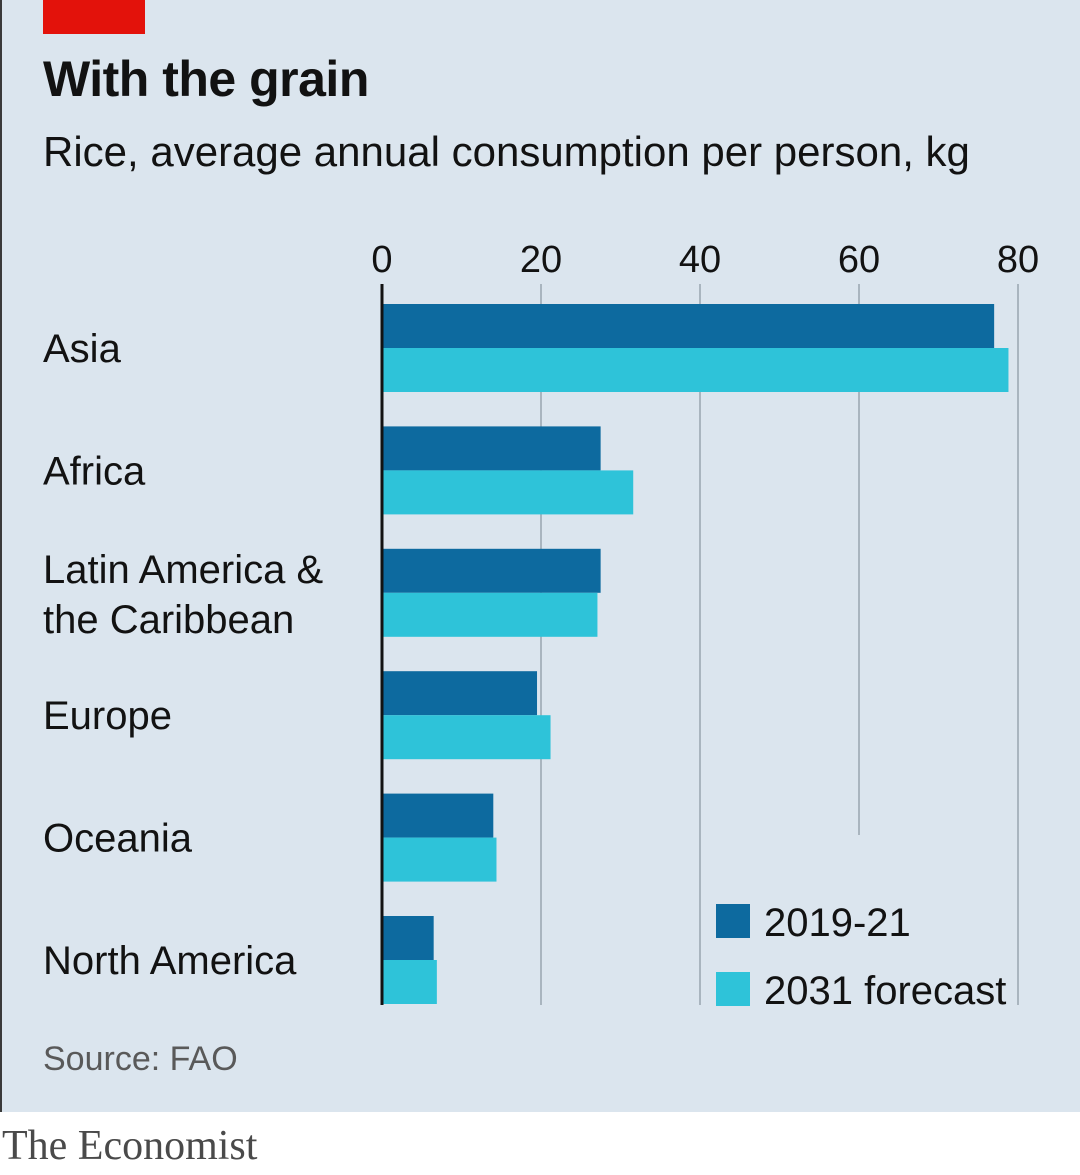 The height and width of the screenshot is (1175, 1080). What do you see at coordinates (140, 1059) in the screenshot?
I see `source-note: Source: FAO` at bounding box center [140, 1059].